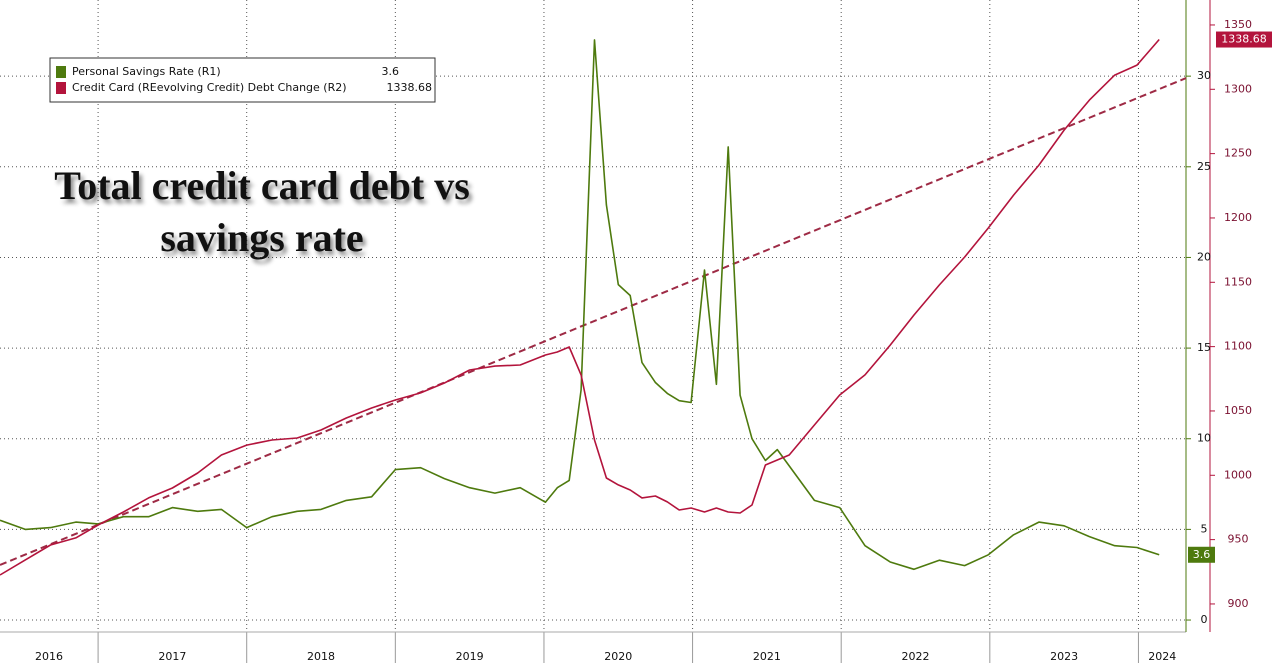 The width and height of the screenshot is (1272, 667). I want to click on x-tick-label: 2022, so click(916, 656).